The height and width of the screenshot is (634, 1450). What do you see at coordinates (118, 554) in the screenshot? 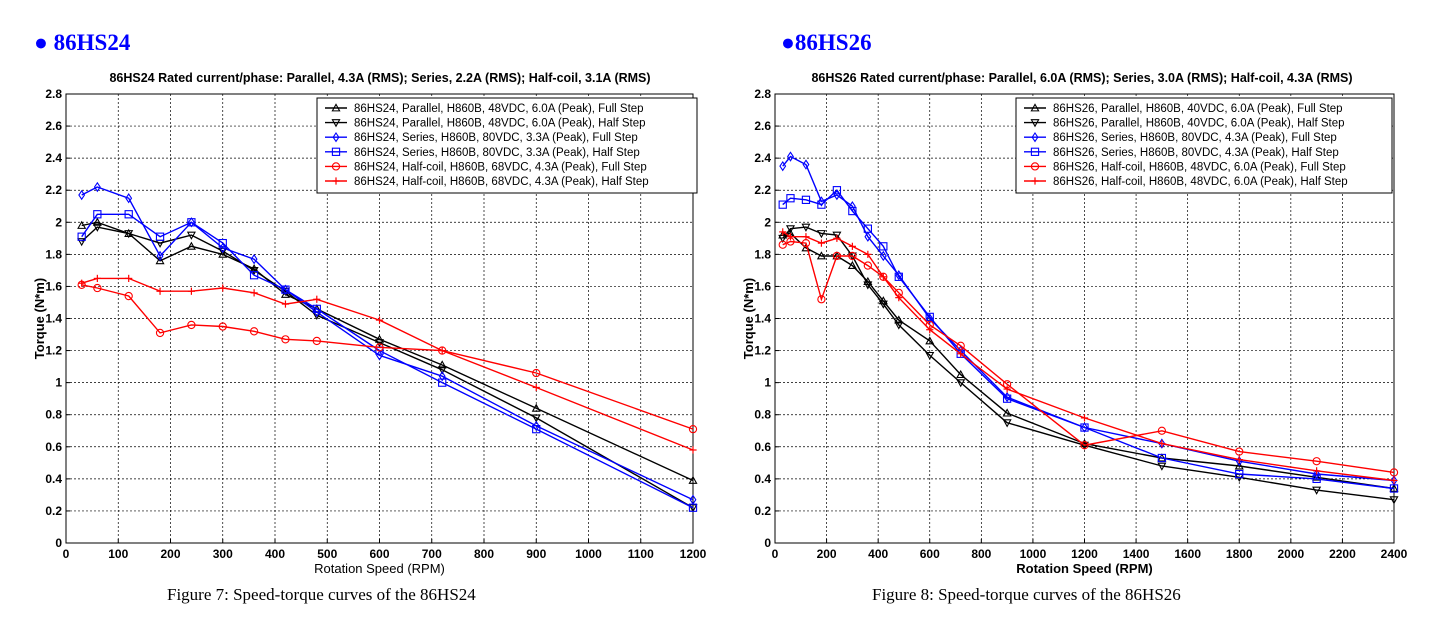
I see `x-tick-label: 100` at bounding box center [118, 554].